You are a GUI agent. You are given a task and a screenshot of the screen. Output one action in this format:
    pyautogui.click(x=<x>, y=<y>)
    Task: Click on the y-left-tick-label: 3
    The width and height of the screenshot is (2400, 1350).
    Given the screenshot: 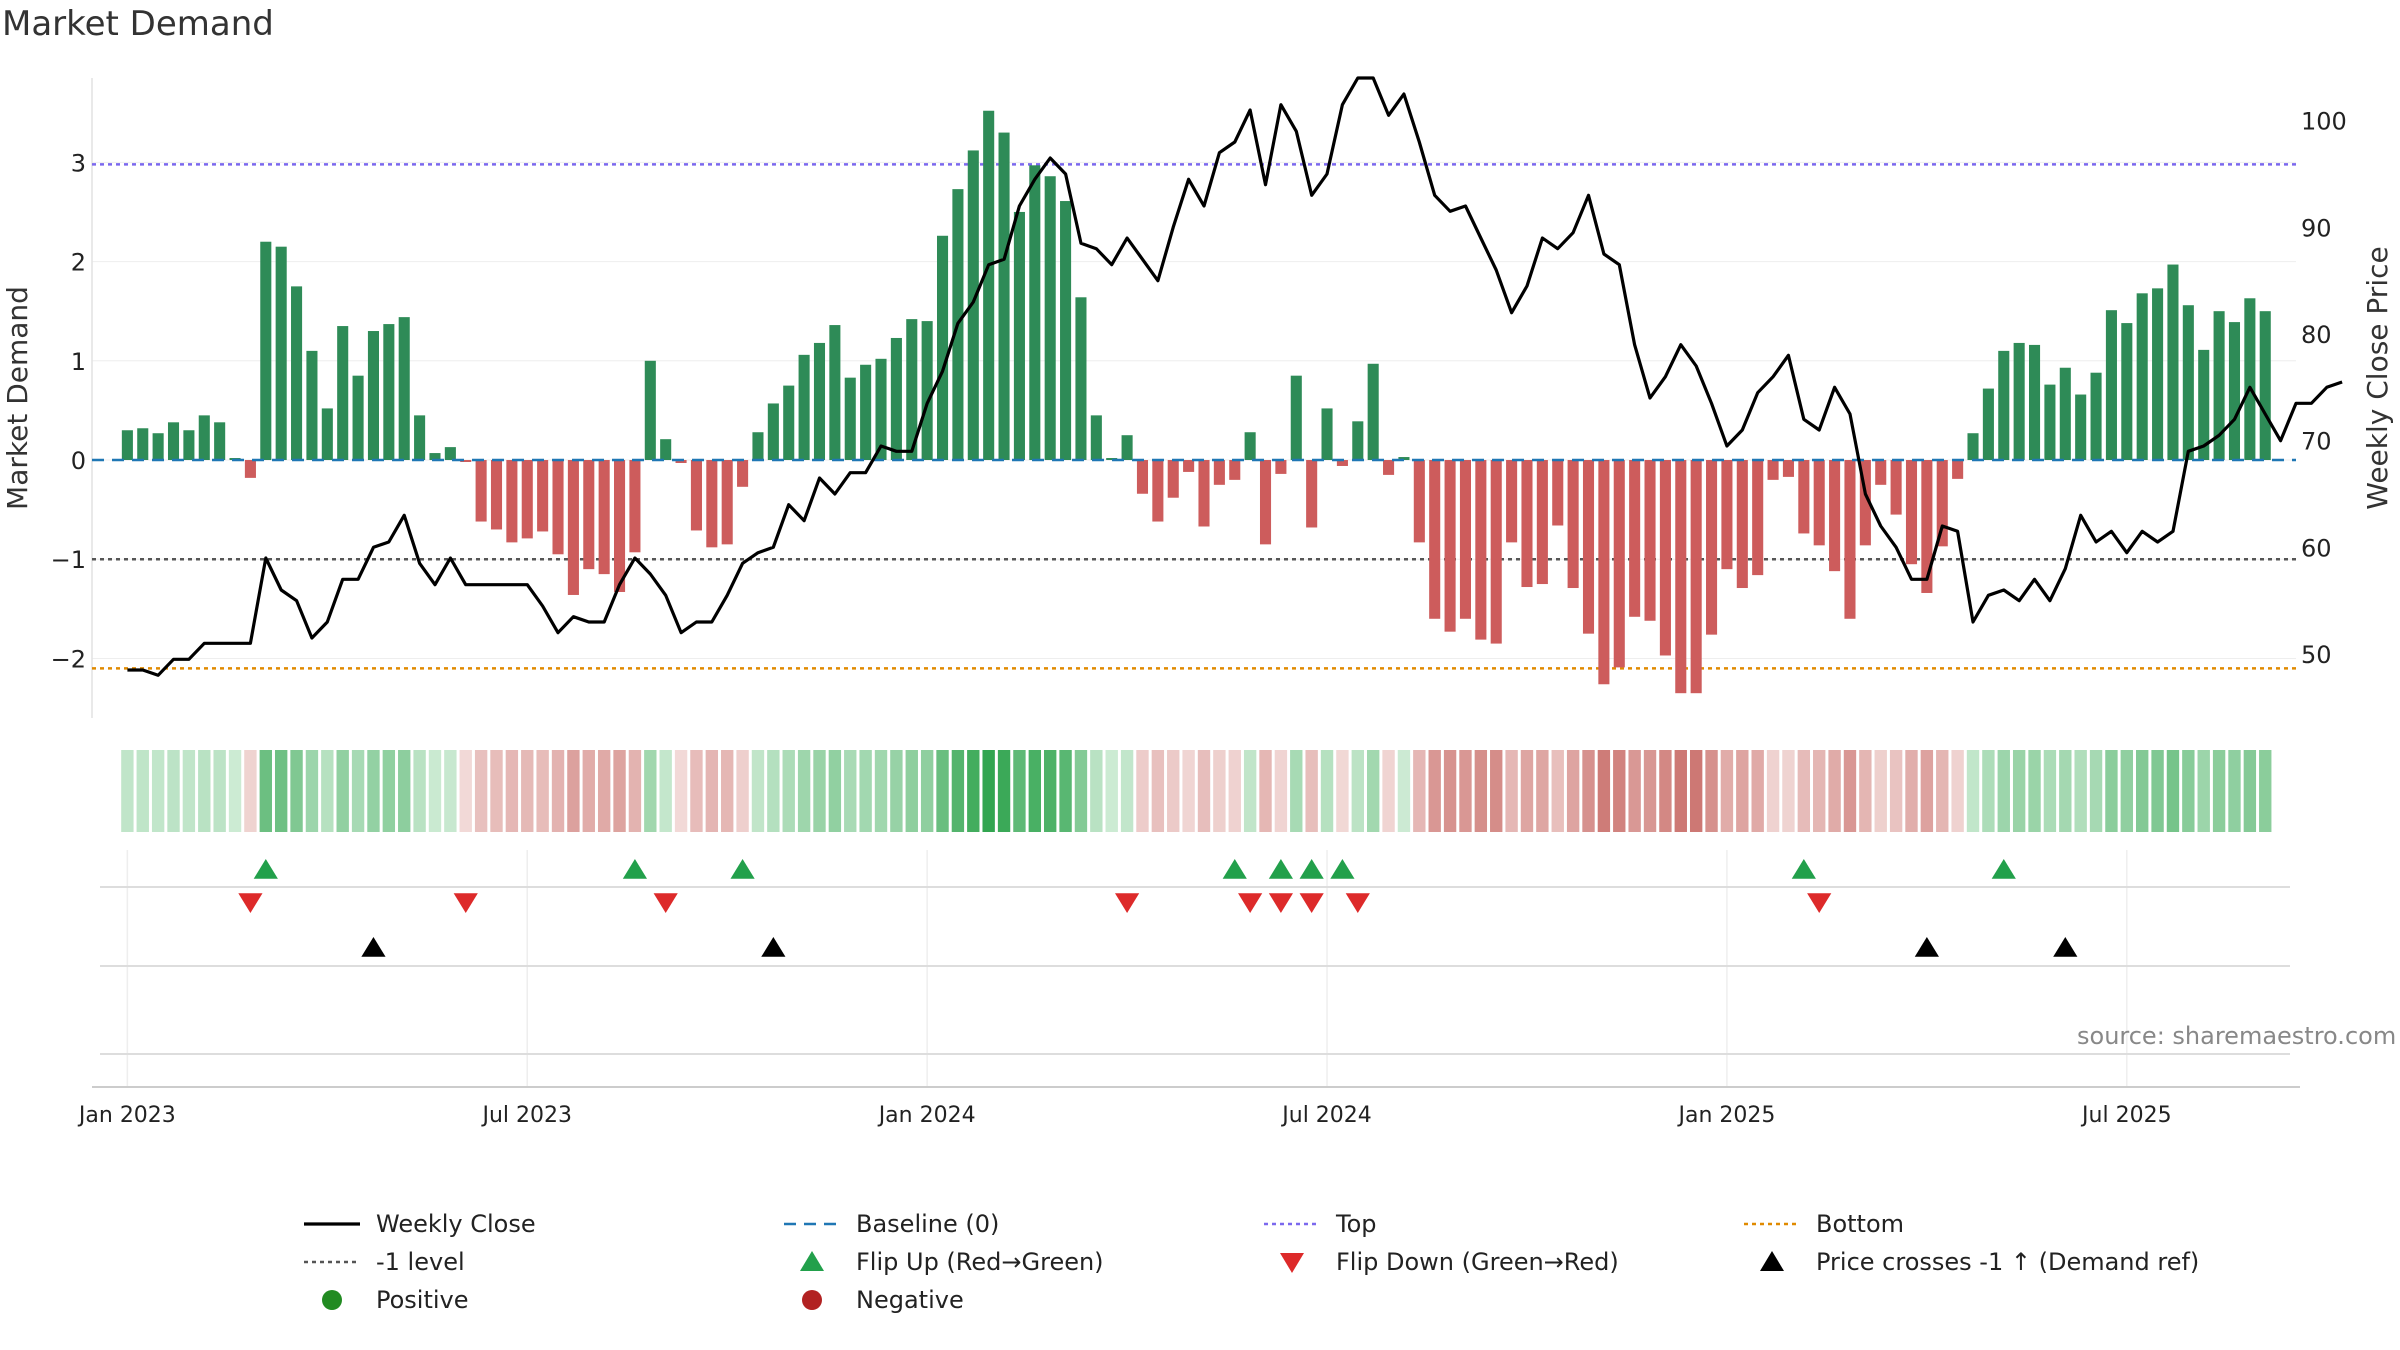 What is the action you would take?
    pyautogui.click(x=78, y=163)
    